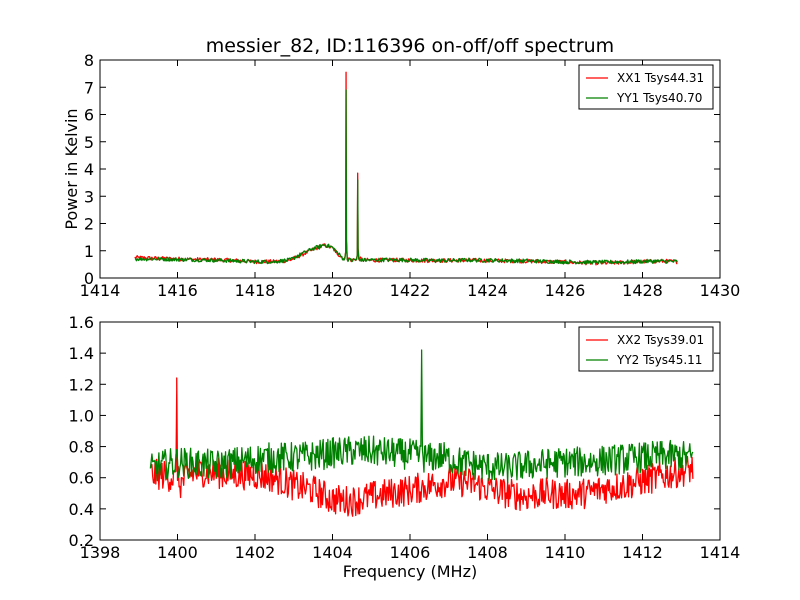 The width and height of the screenshot is (800, 600). What do you see at coordinates (81, 509) in the screenshot?
I see `y-tick-label: 0.4` at bounding box center [81, 509].